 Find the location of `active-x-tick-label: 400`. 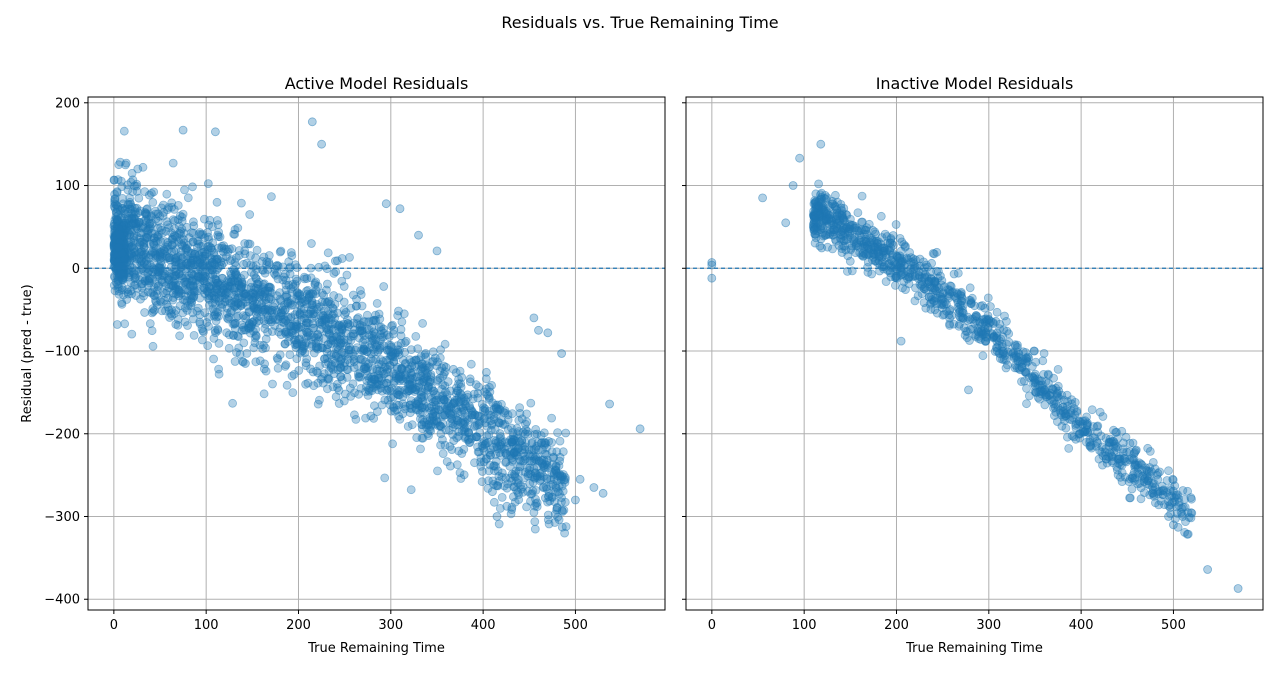

active-x-tick-label: 400 is located at coordinates (483, 625).